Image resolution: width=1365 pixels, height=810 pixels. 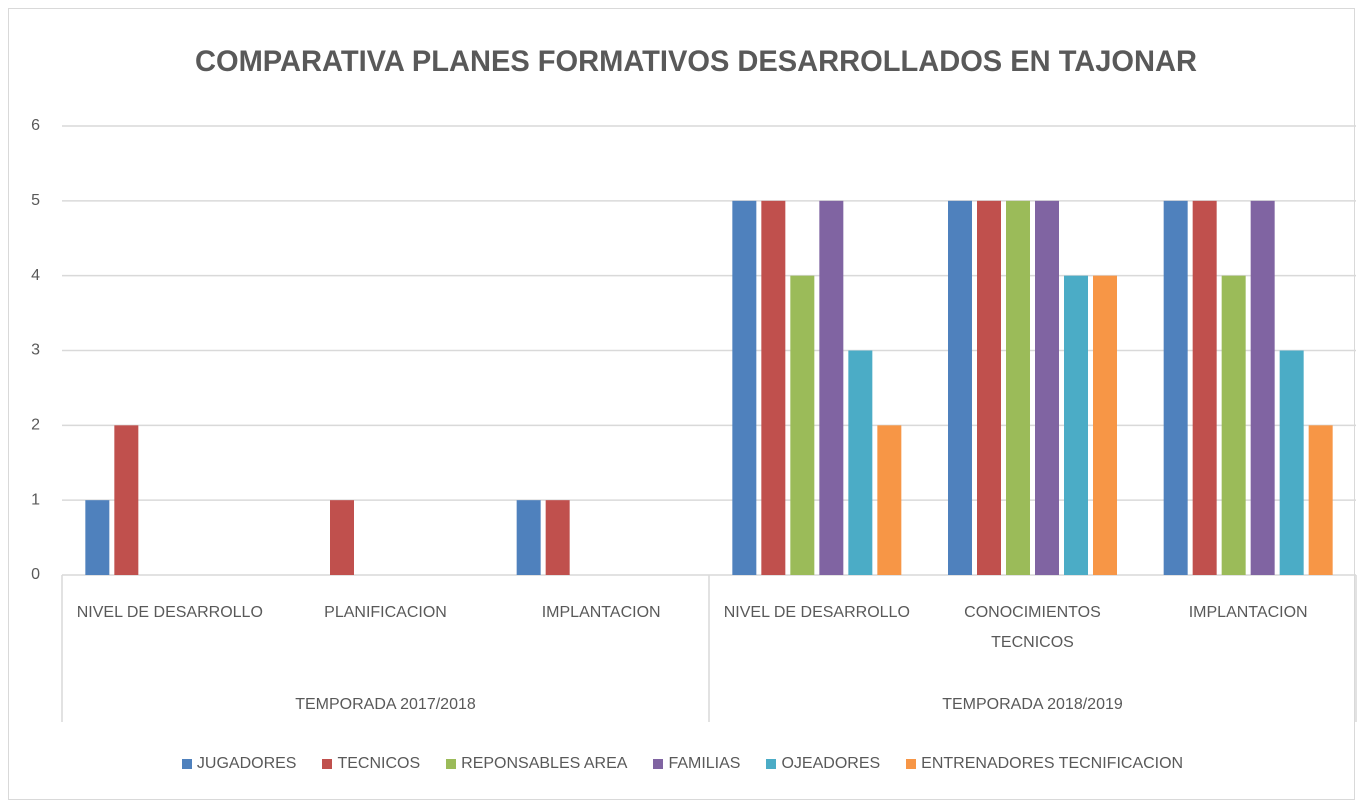 What do you see at coordinates (35, 425) in the screenshot?
I see `y-tick-label: 2` at bounding box center [35, 425].